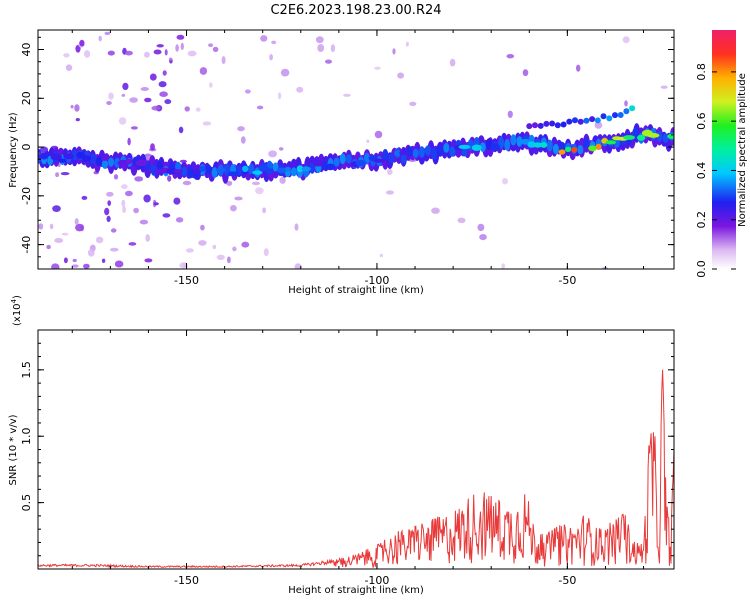 The height and width of the screenshot is (600, 750). Describe the element at coordinates (567, 580) in the screenshot. I see `snr-x-tick-label: -50` at that location.